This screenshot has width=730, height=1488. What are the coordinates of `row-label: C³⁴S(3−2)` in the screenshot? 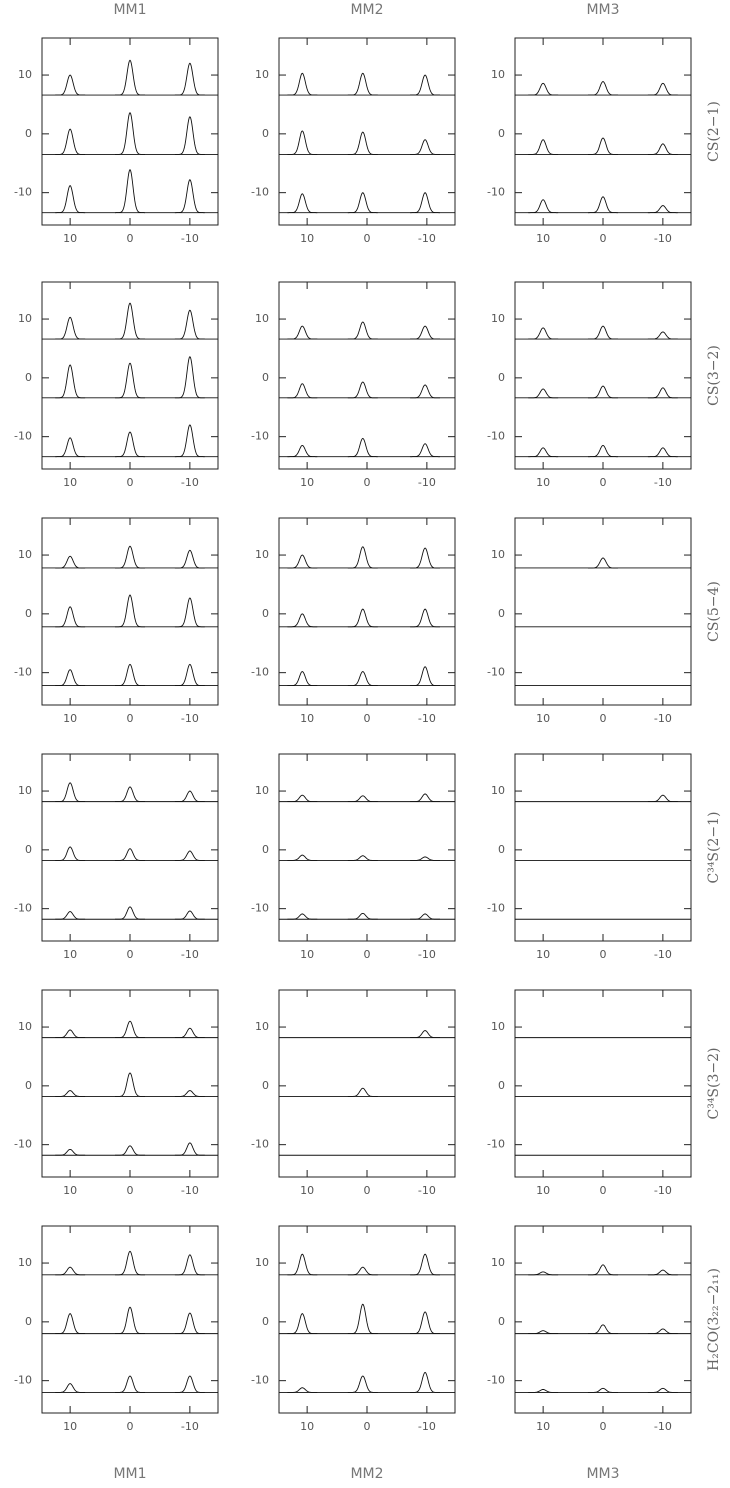 It's located at (714, 1084).